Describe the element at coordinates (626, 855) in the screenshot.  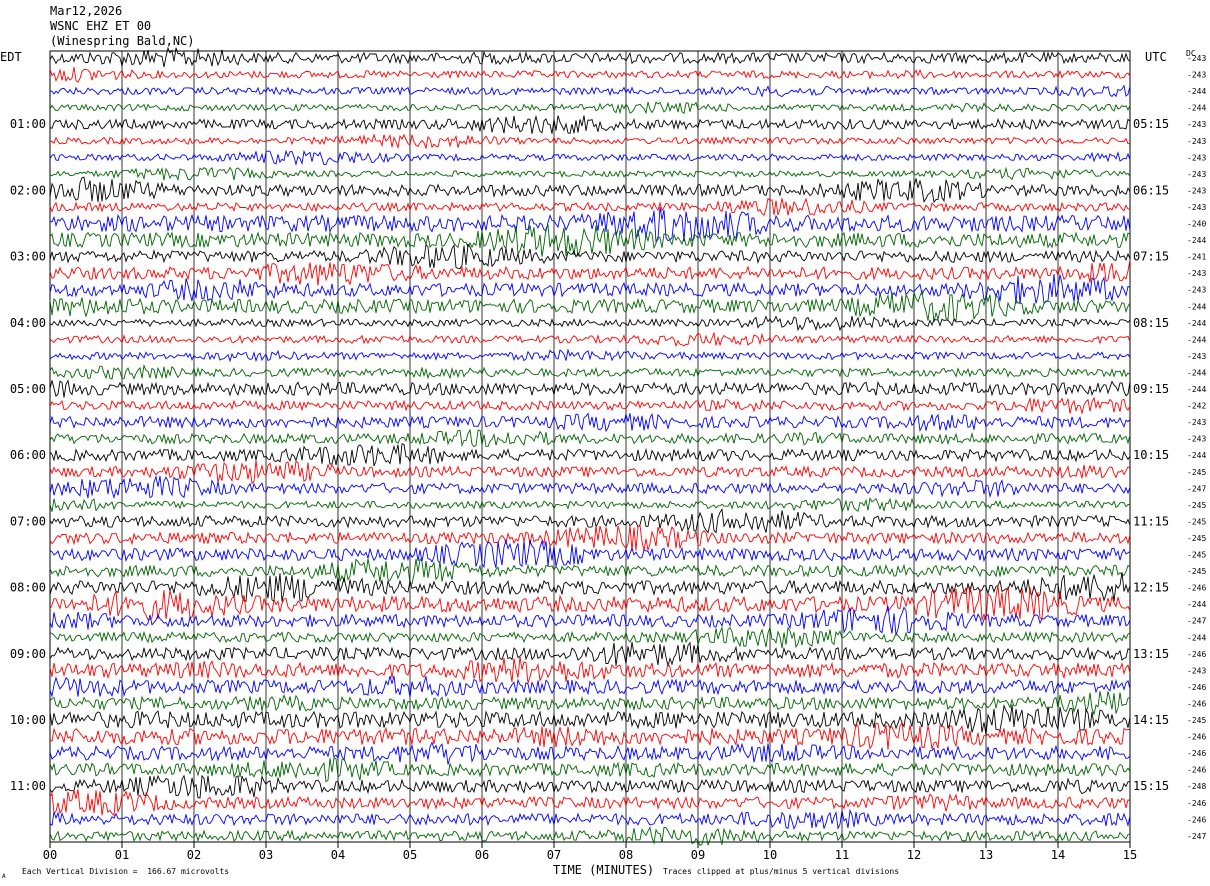
I see `x-tick-label: 08` at that location.